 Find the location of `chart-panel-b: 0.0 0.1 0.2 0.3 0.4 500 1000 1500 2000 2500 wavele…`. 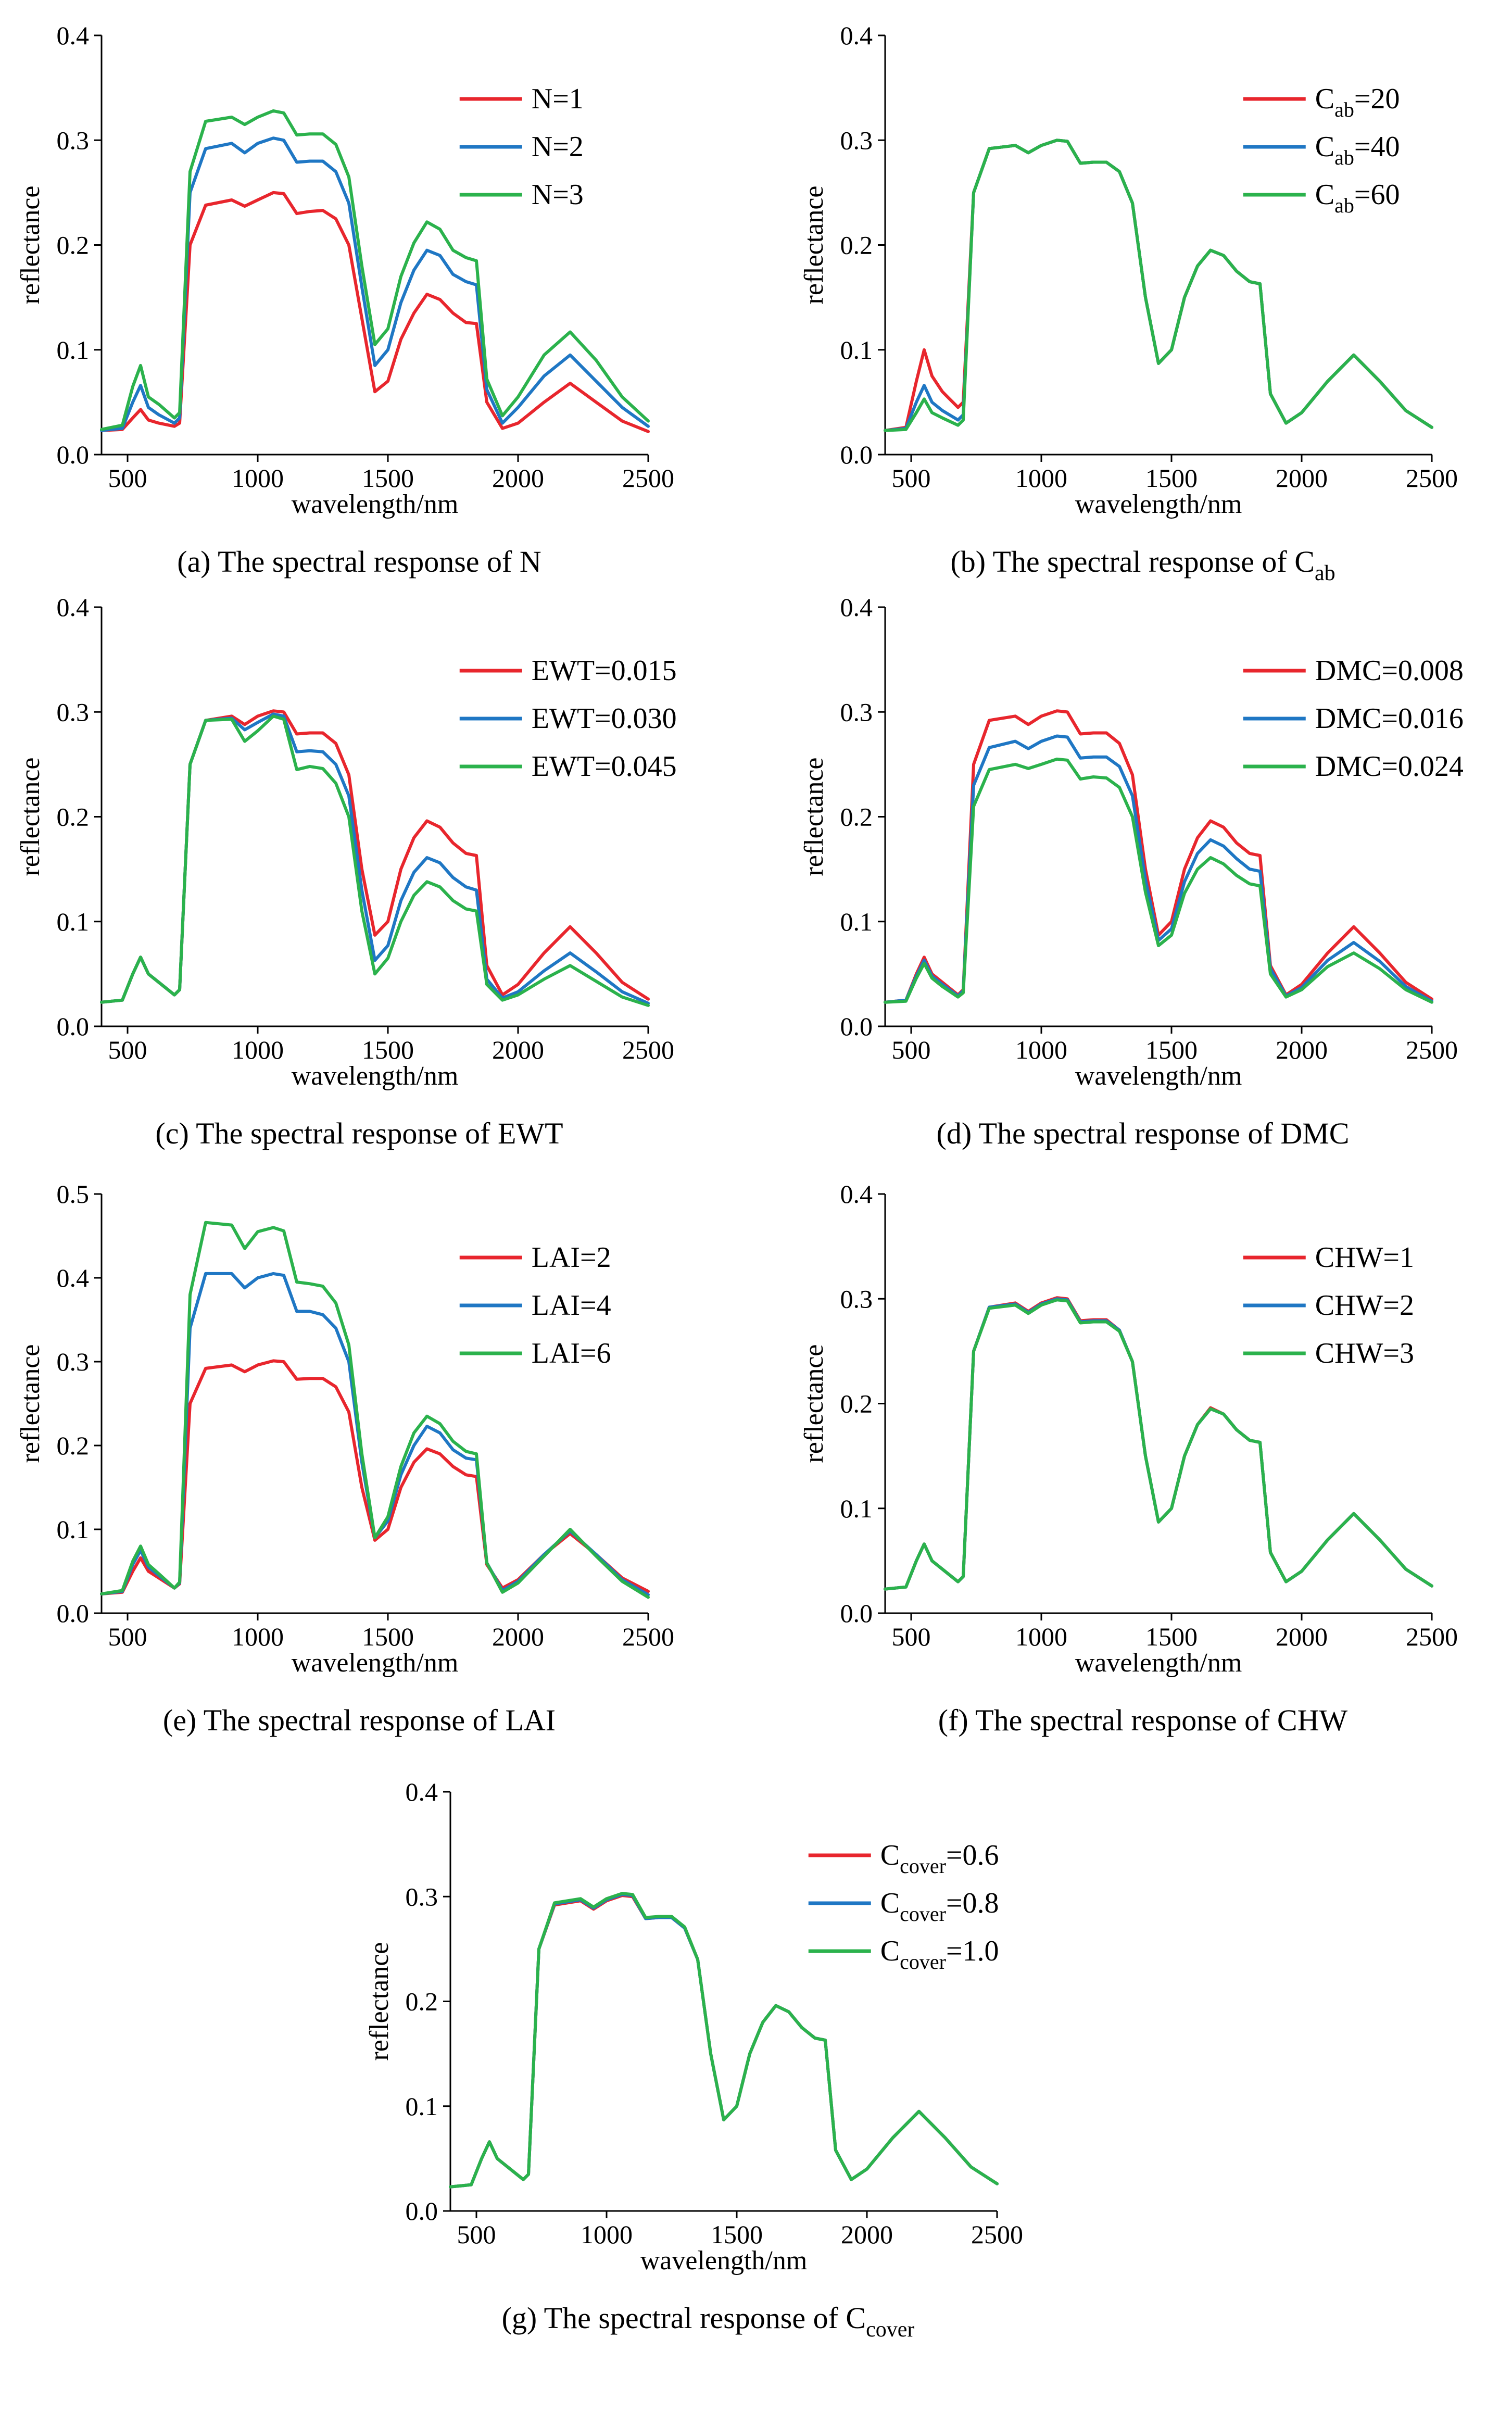

chart-panel-b: 0.0 0.1 0.2 0.3 0.4 500 1000 1500 2000 2500 wavele… is located at coordinates (1128, 303).